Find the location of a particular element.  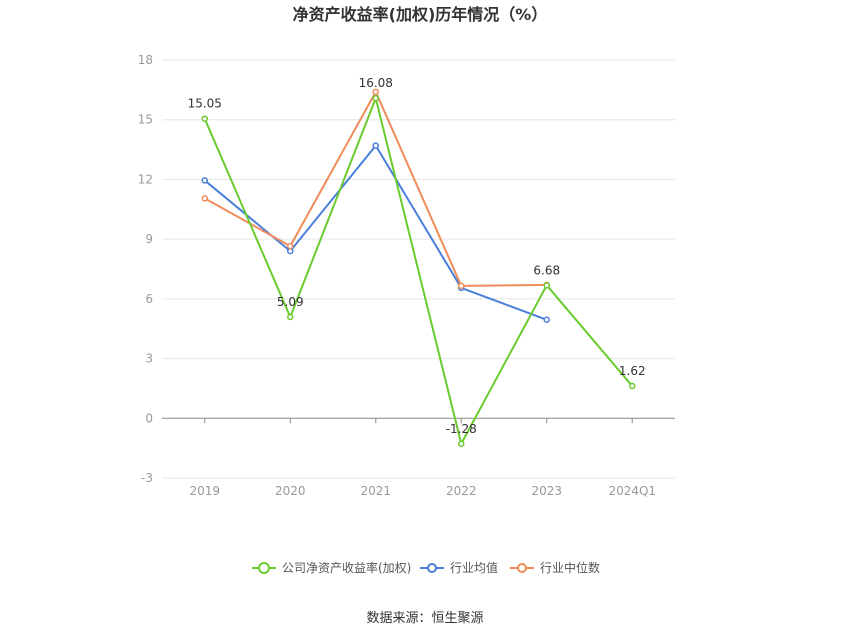

legend: 公司净资产收益率(加权) 行业均值 行业中位数 is located at coordinates (426, 567).